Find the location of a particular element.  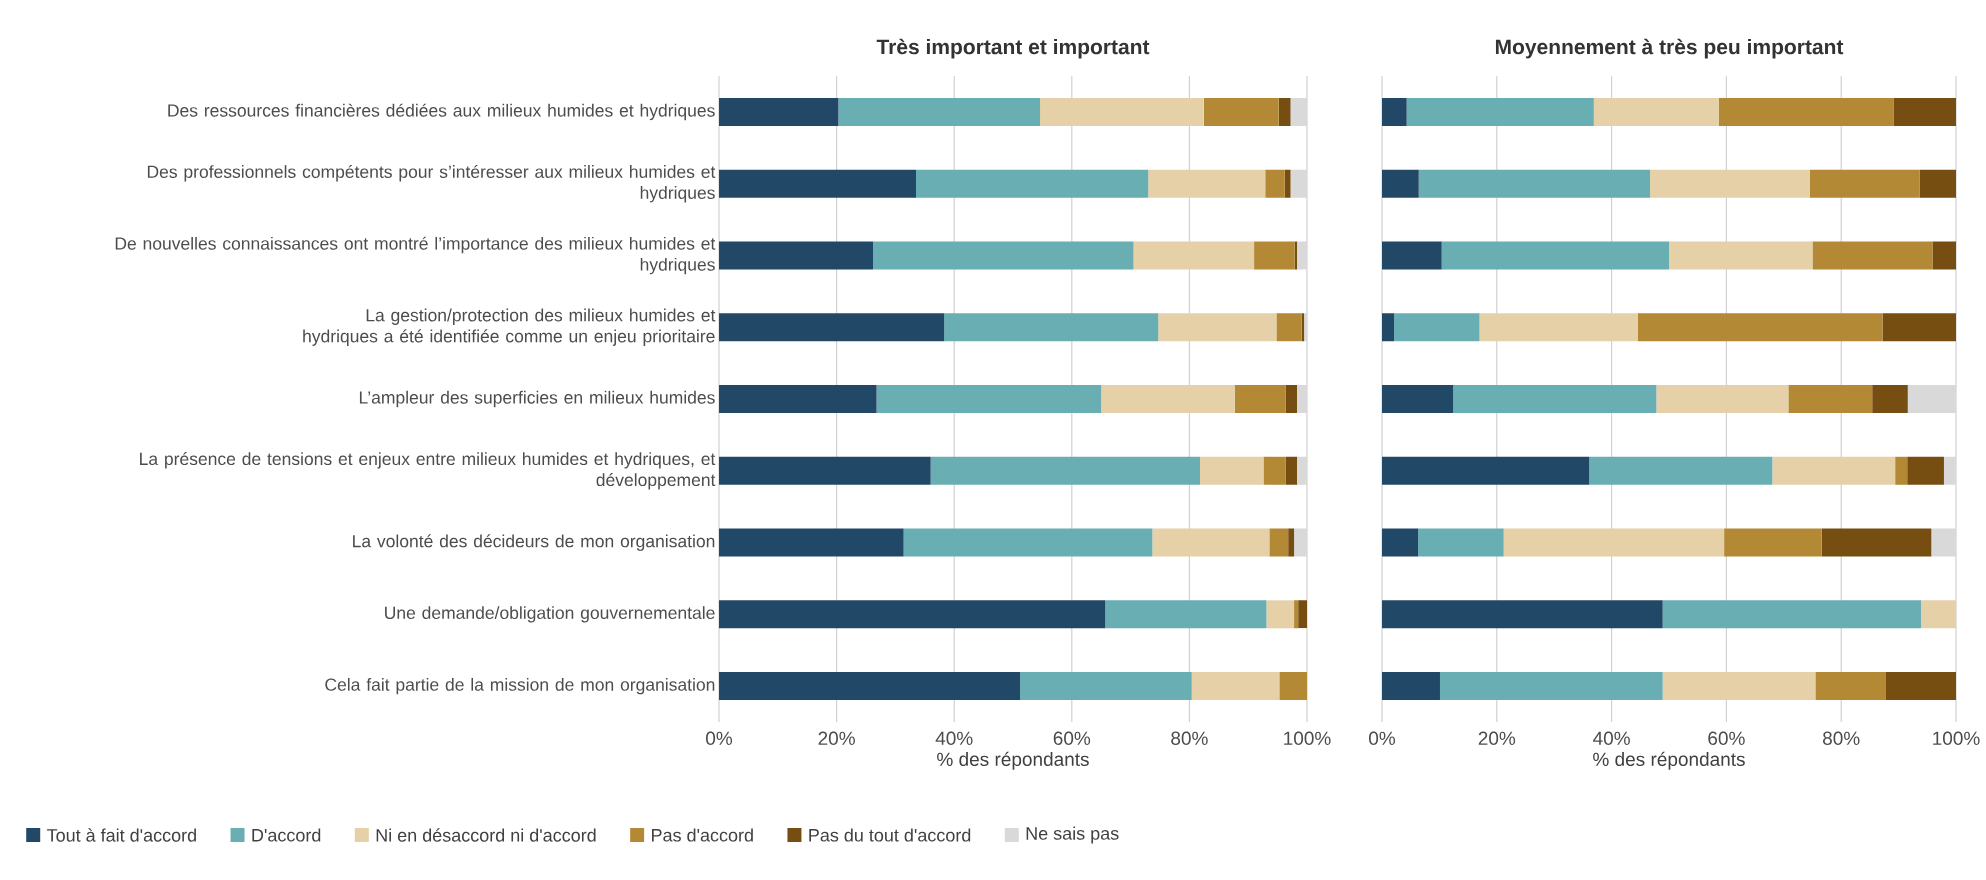

y-tick-label: De nouvelles connaissances ont montré l’importance des milieux humides et hydriques is located at coordinates (415, 255).